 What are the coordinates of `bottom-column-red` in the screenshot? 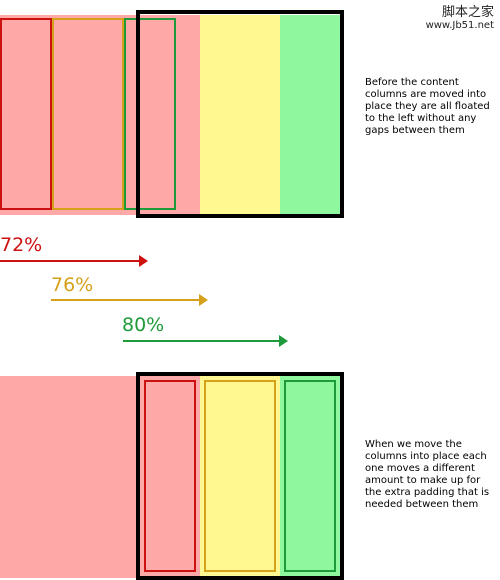 It's located at (170, 476).